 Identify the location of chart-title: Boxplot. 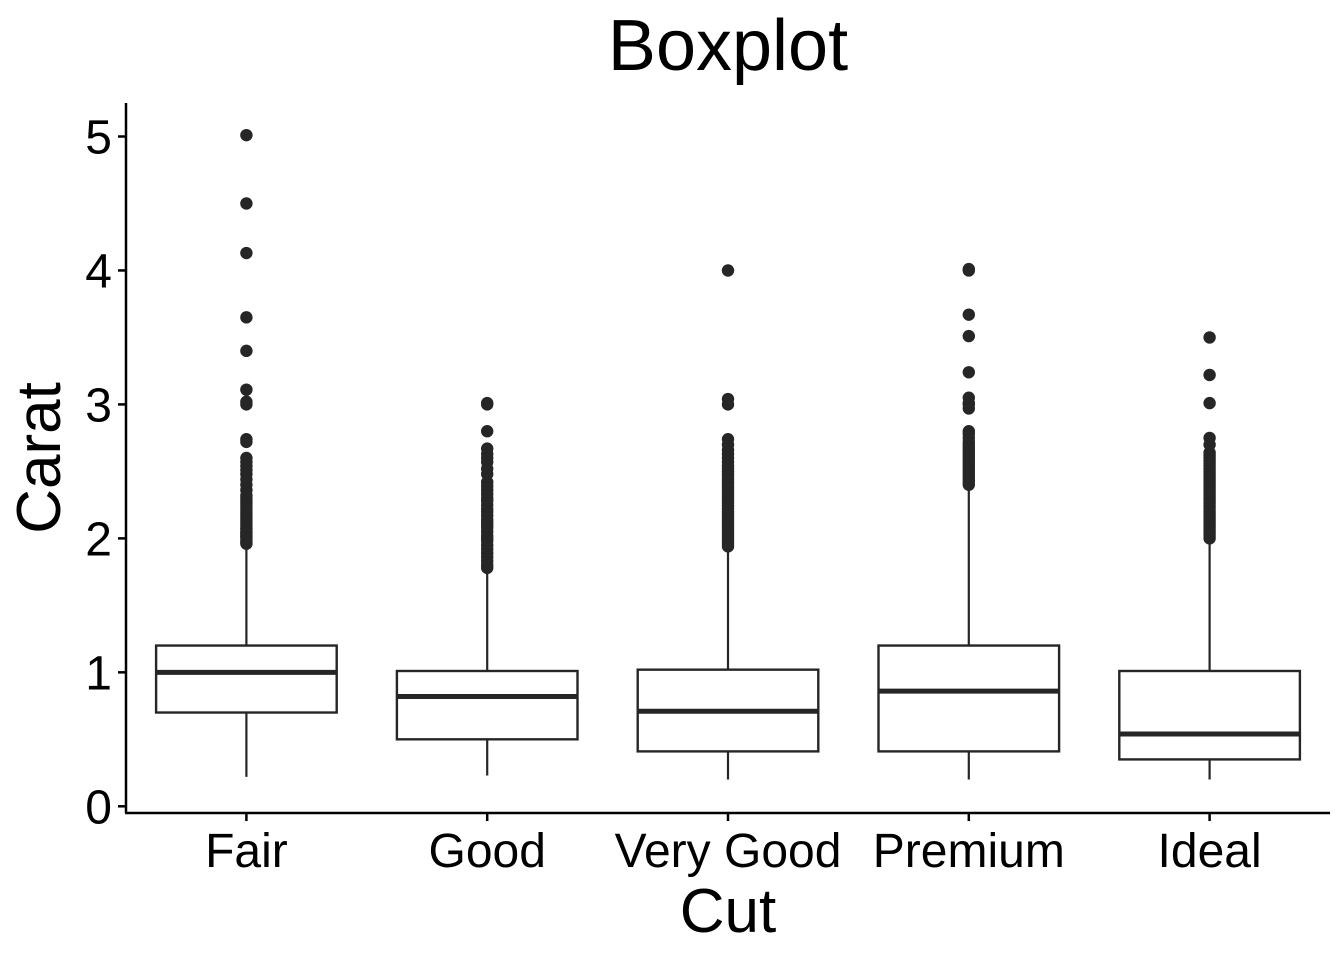
(728, 46).